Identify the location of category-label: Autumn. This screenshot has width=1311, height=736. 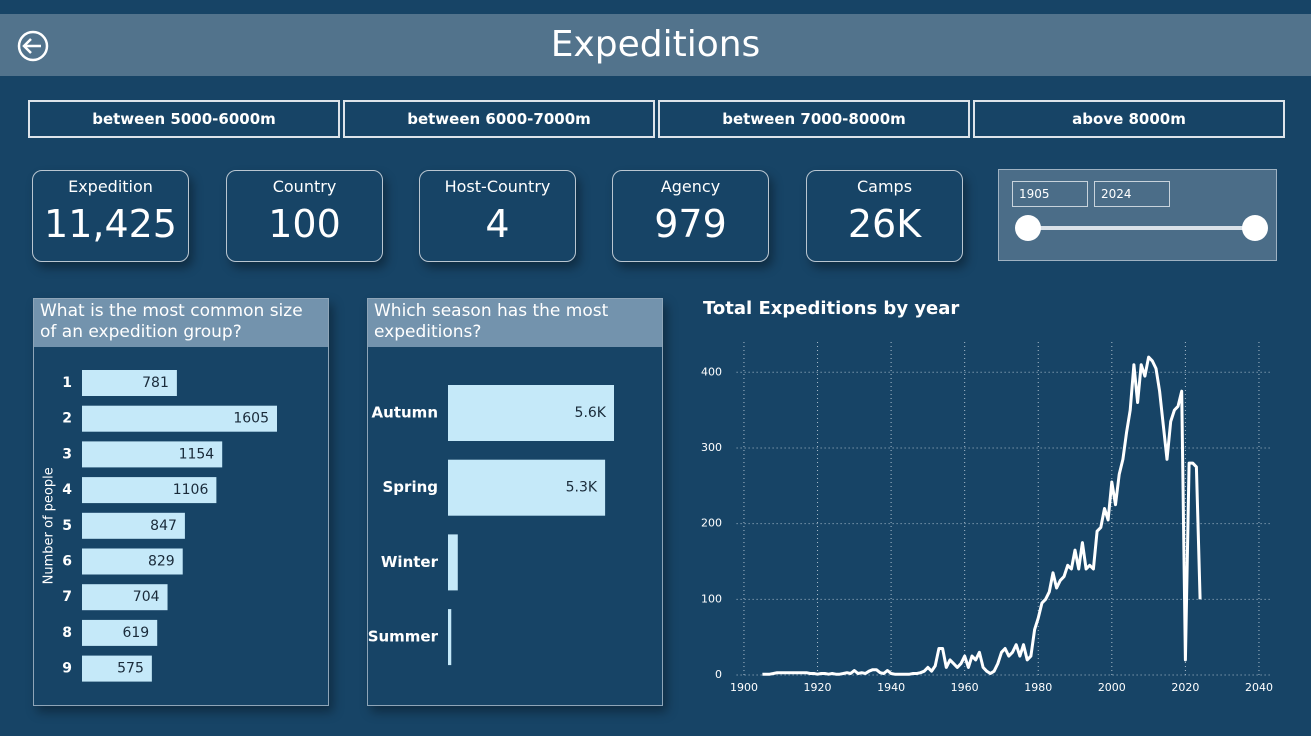
(405, 413).